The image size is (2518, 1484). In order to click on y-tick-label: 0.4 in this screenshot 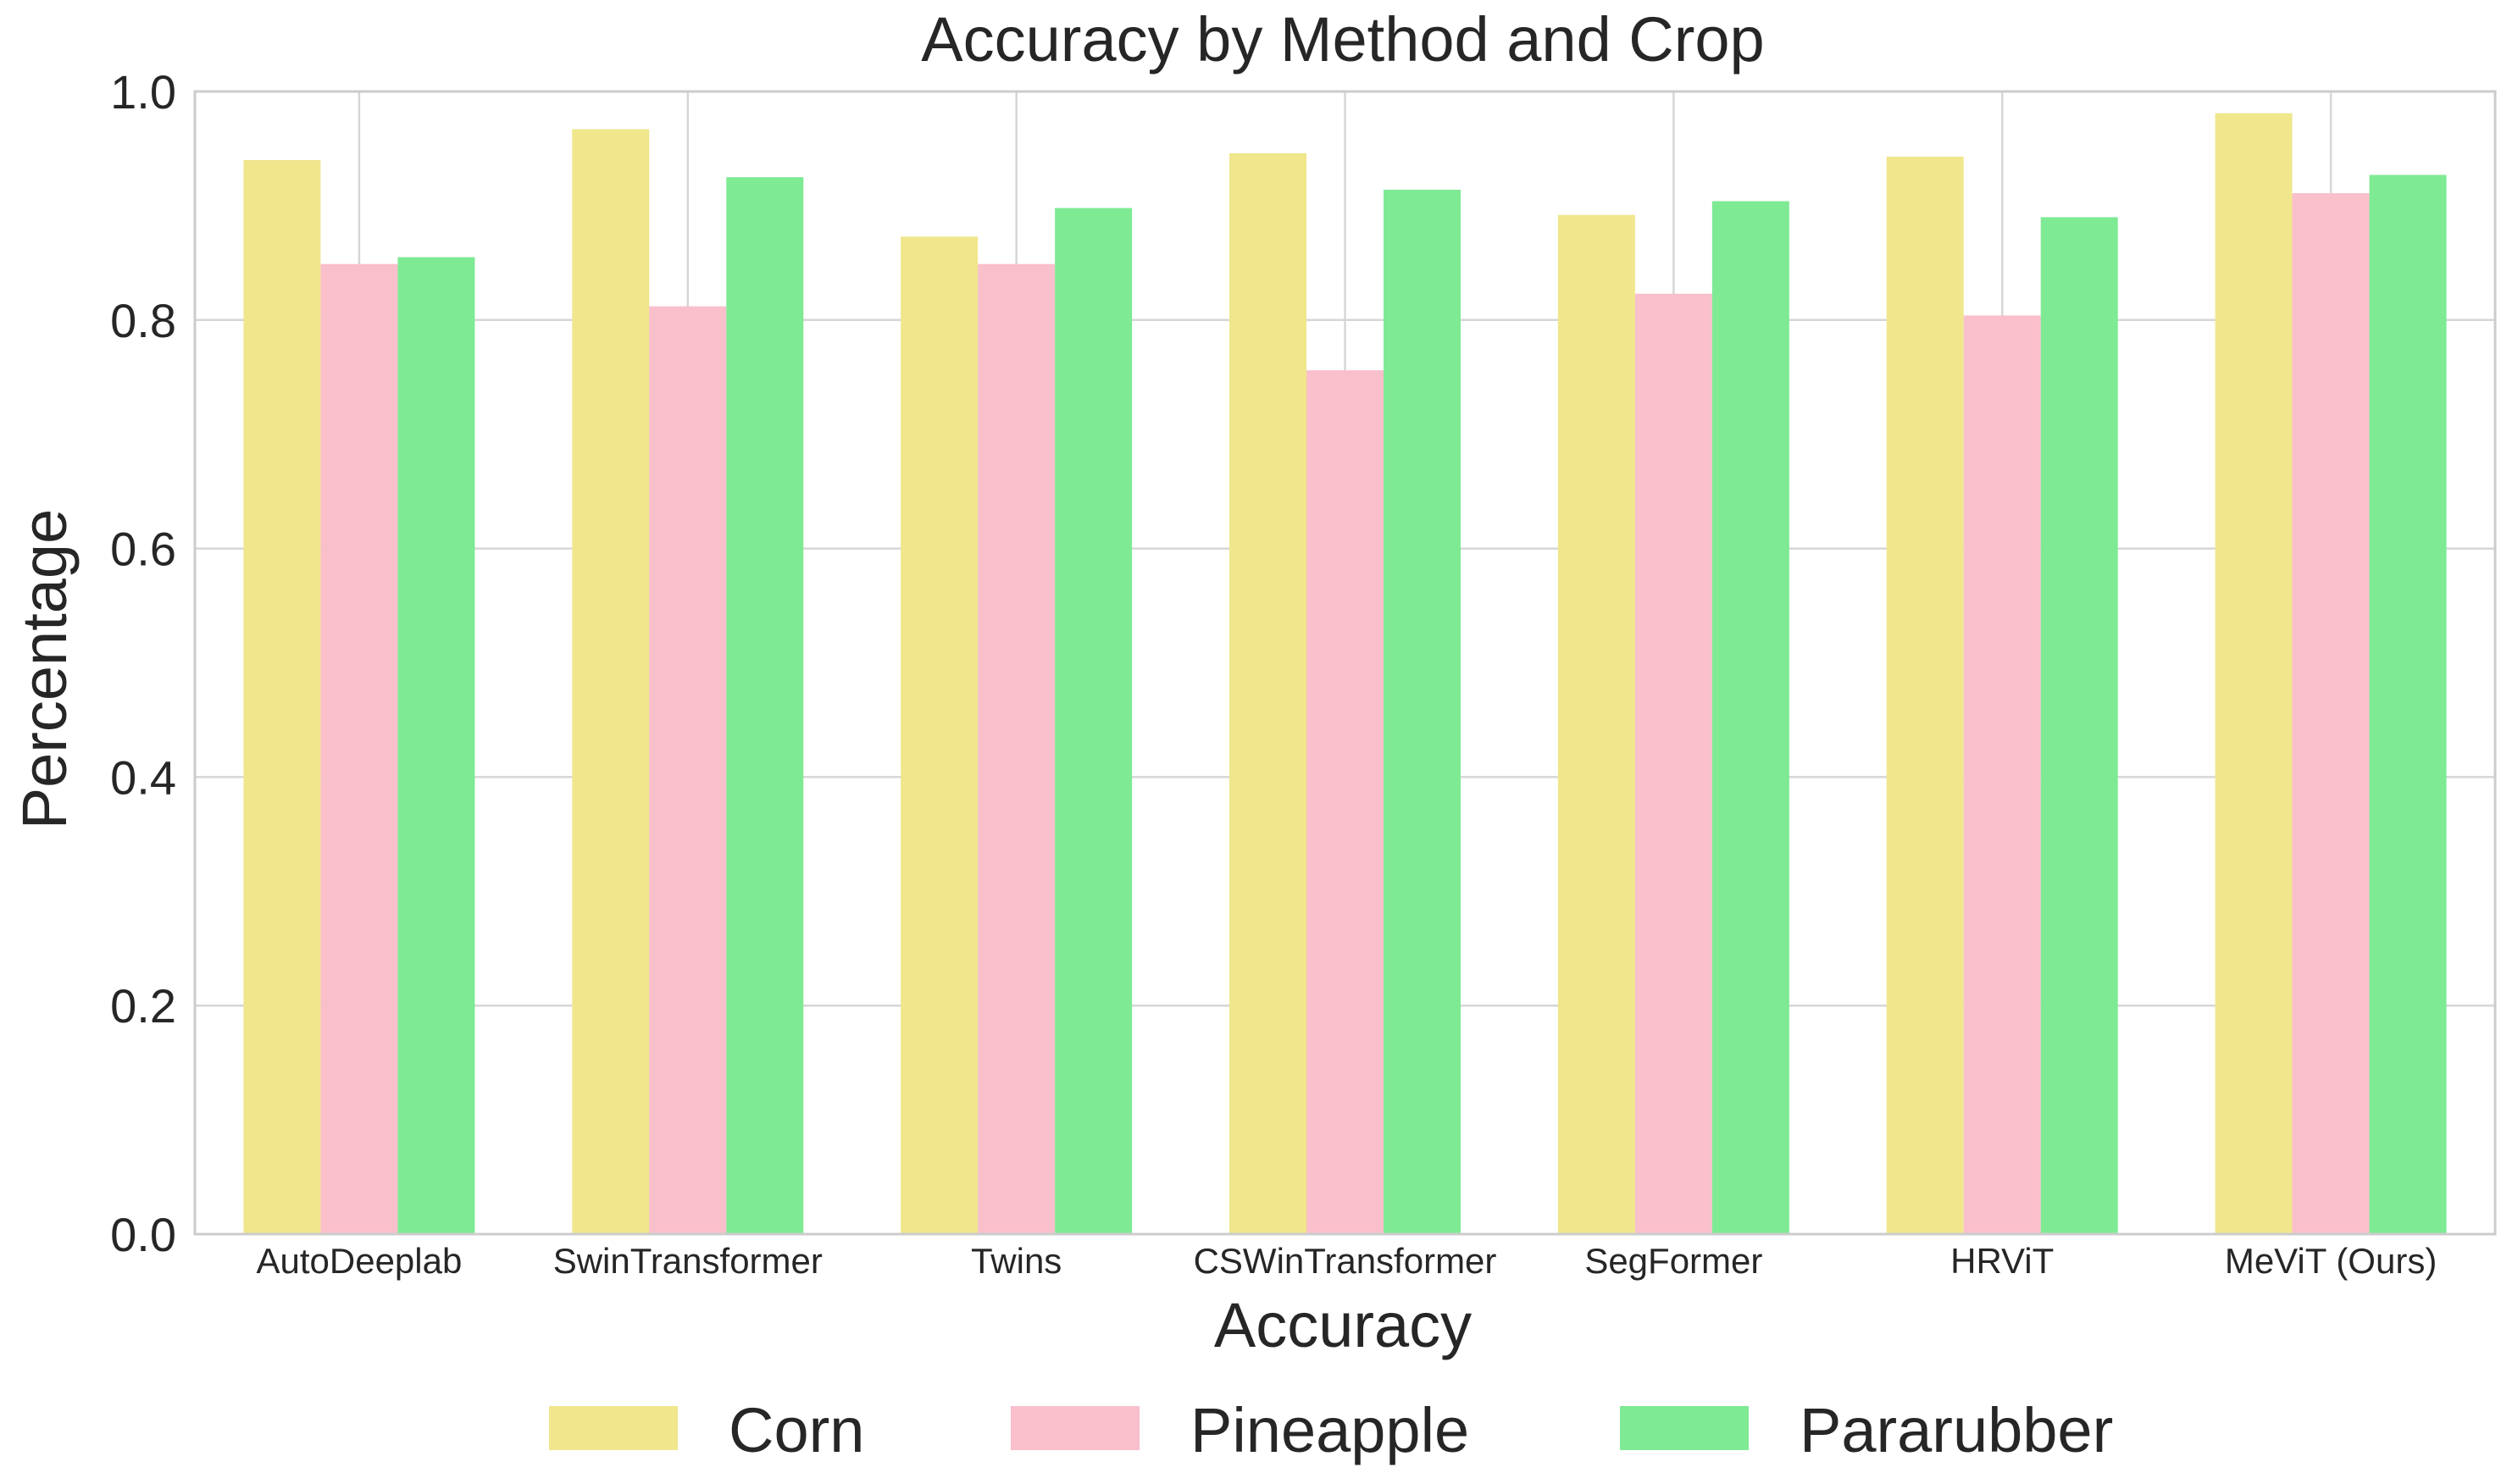, I will do `click(143, 777)`.